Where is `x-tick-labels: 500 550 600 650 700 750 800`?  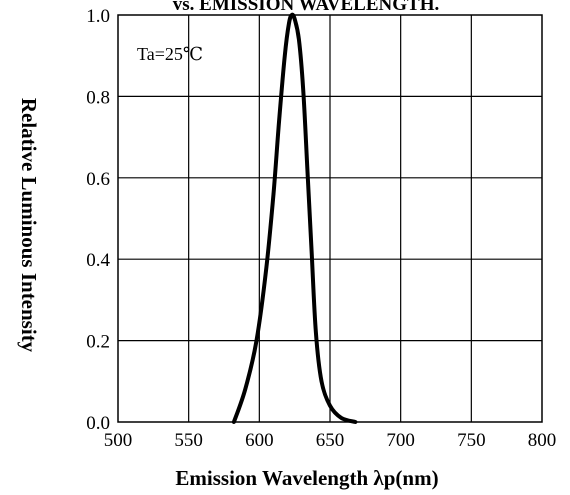
x-tick-labels: 500 550 600 650 700 750 800 is located at coordinates (330, 440).